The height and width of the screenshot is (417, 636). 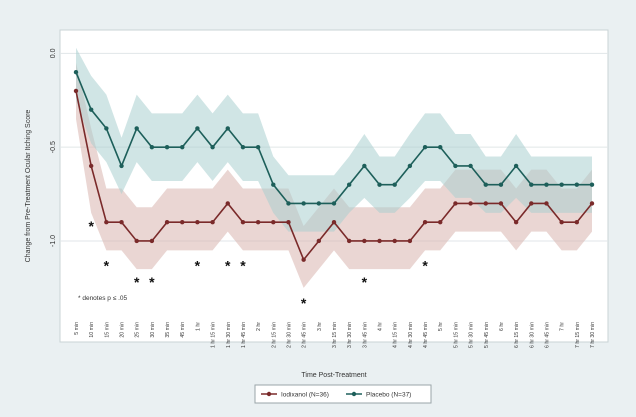 What do you see at coordinates (244, 335) in the screenshot?
I see `x-tick-label: 1 hr 45 min` at bounding box center [244, 335].